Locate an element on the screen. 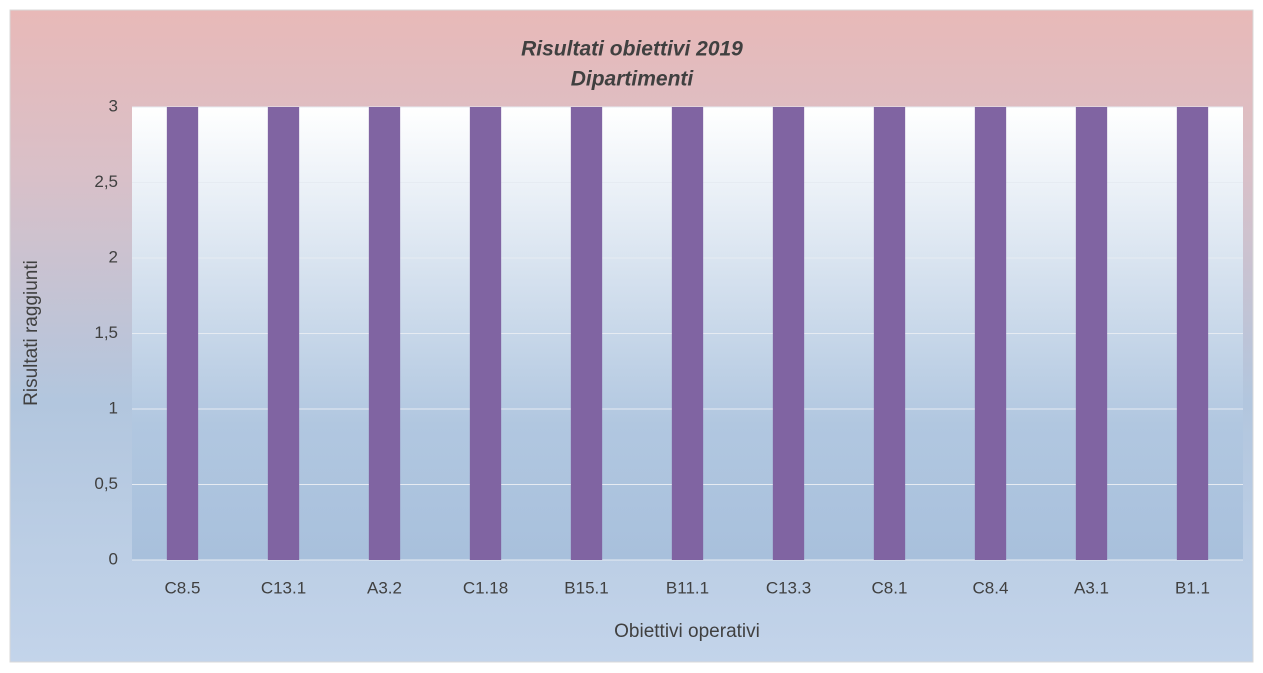 The image size is (1263, 673). y-tick-label: 0,5 is located at coordinates (106, 483).